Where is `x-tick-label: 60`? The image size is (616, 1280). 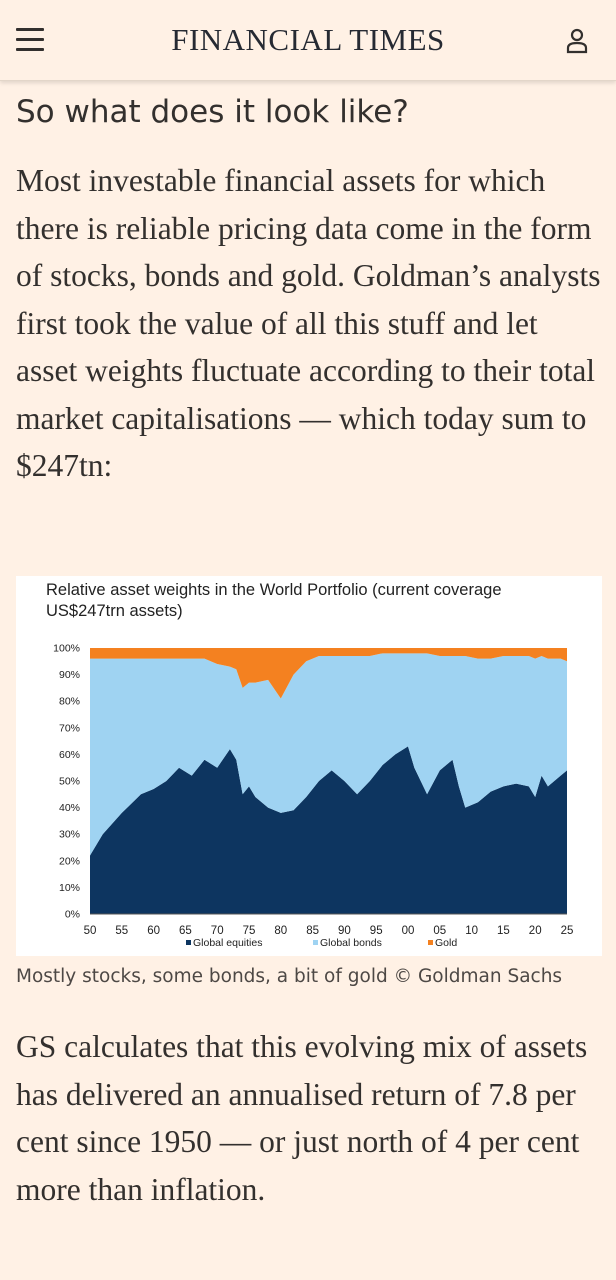
x-tick-label: 60 is located at coordinates (153, 931).